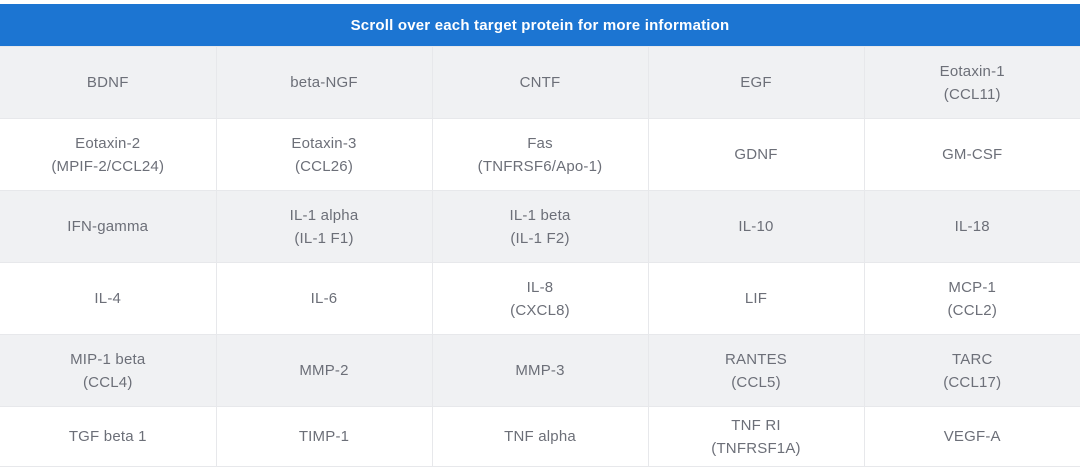 Image resolution: width=1080 pixels, height=471 pixels. What do you see at coordinates (108, 166) in the screenshot?
I see `protein-alias: (MPIF-2/CCL24)` at bounding box center [108, 166].